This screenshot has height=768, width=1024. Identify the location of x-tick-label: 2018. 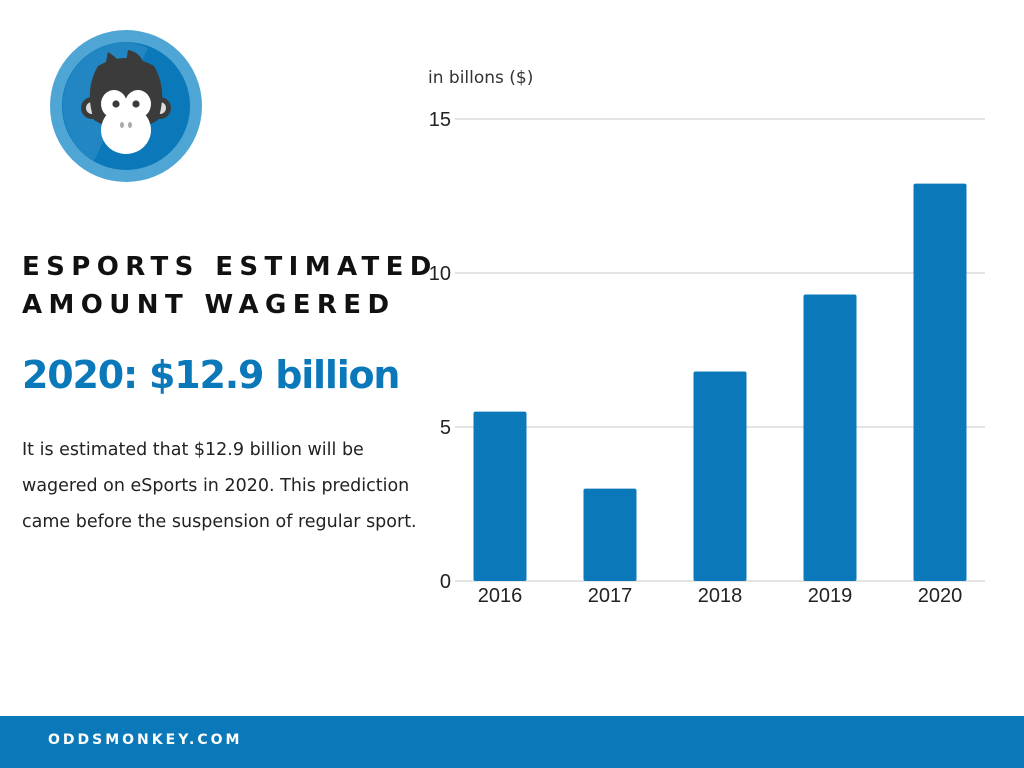
(720, 596).